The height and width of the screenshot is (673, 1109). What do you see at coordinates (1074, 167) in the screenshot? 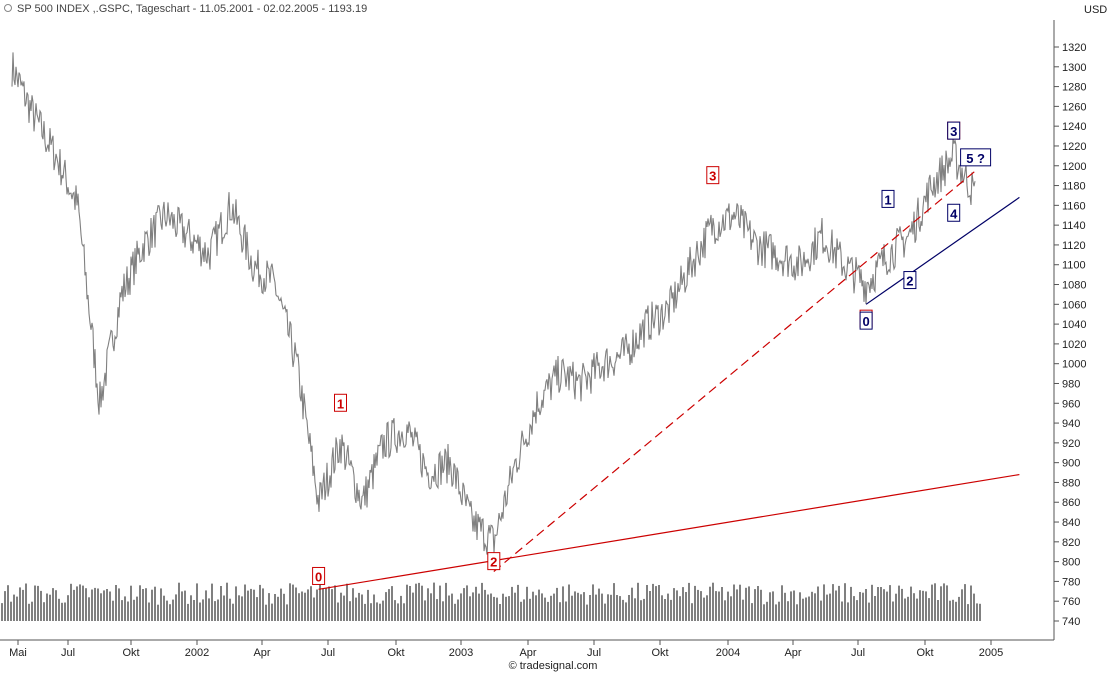
I see `y-tick-label: 1200` at bounding box center [1074, 167].